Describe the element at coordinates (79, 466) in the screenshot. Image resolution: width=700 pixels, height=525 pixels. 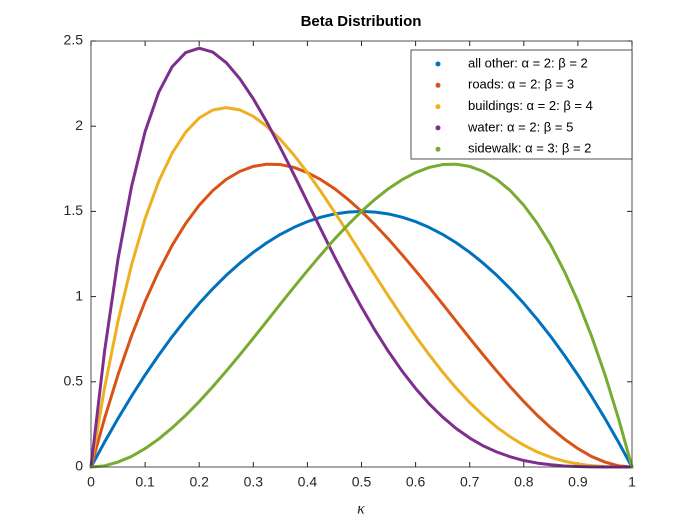
I see `y-tick-label: 0` at that location.